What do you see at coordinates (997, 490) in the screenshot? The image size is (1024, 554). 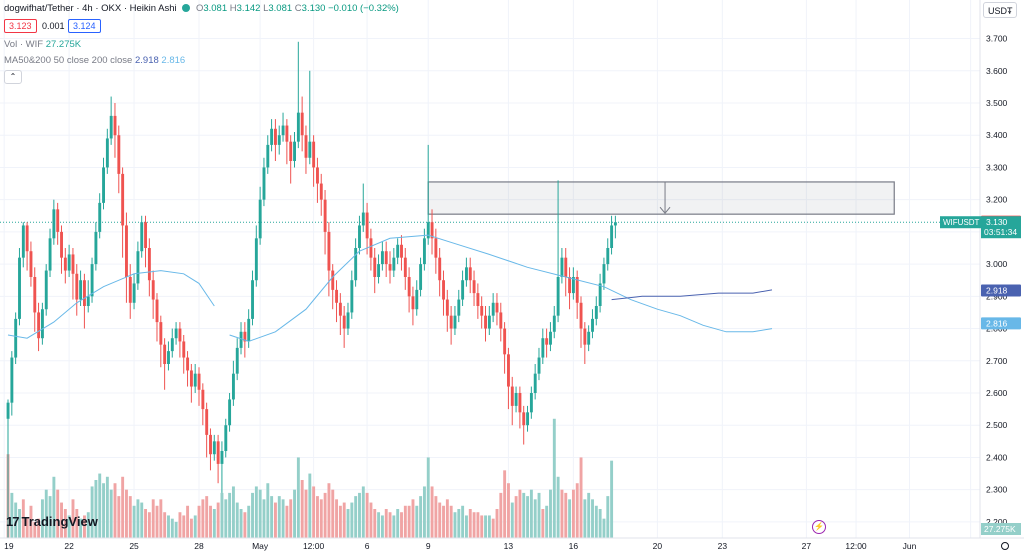 I see `y-tick-label: 2.300` at bounding box center [997, 490].